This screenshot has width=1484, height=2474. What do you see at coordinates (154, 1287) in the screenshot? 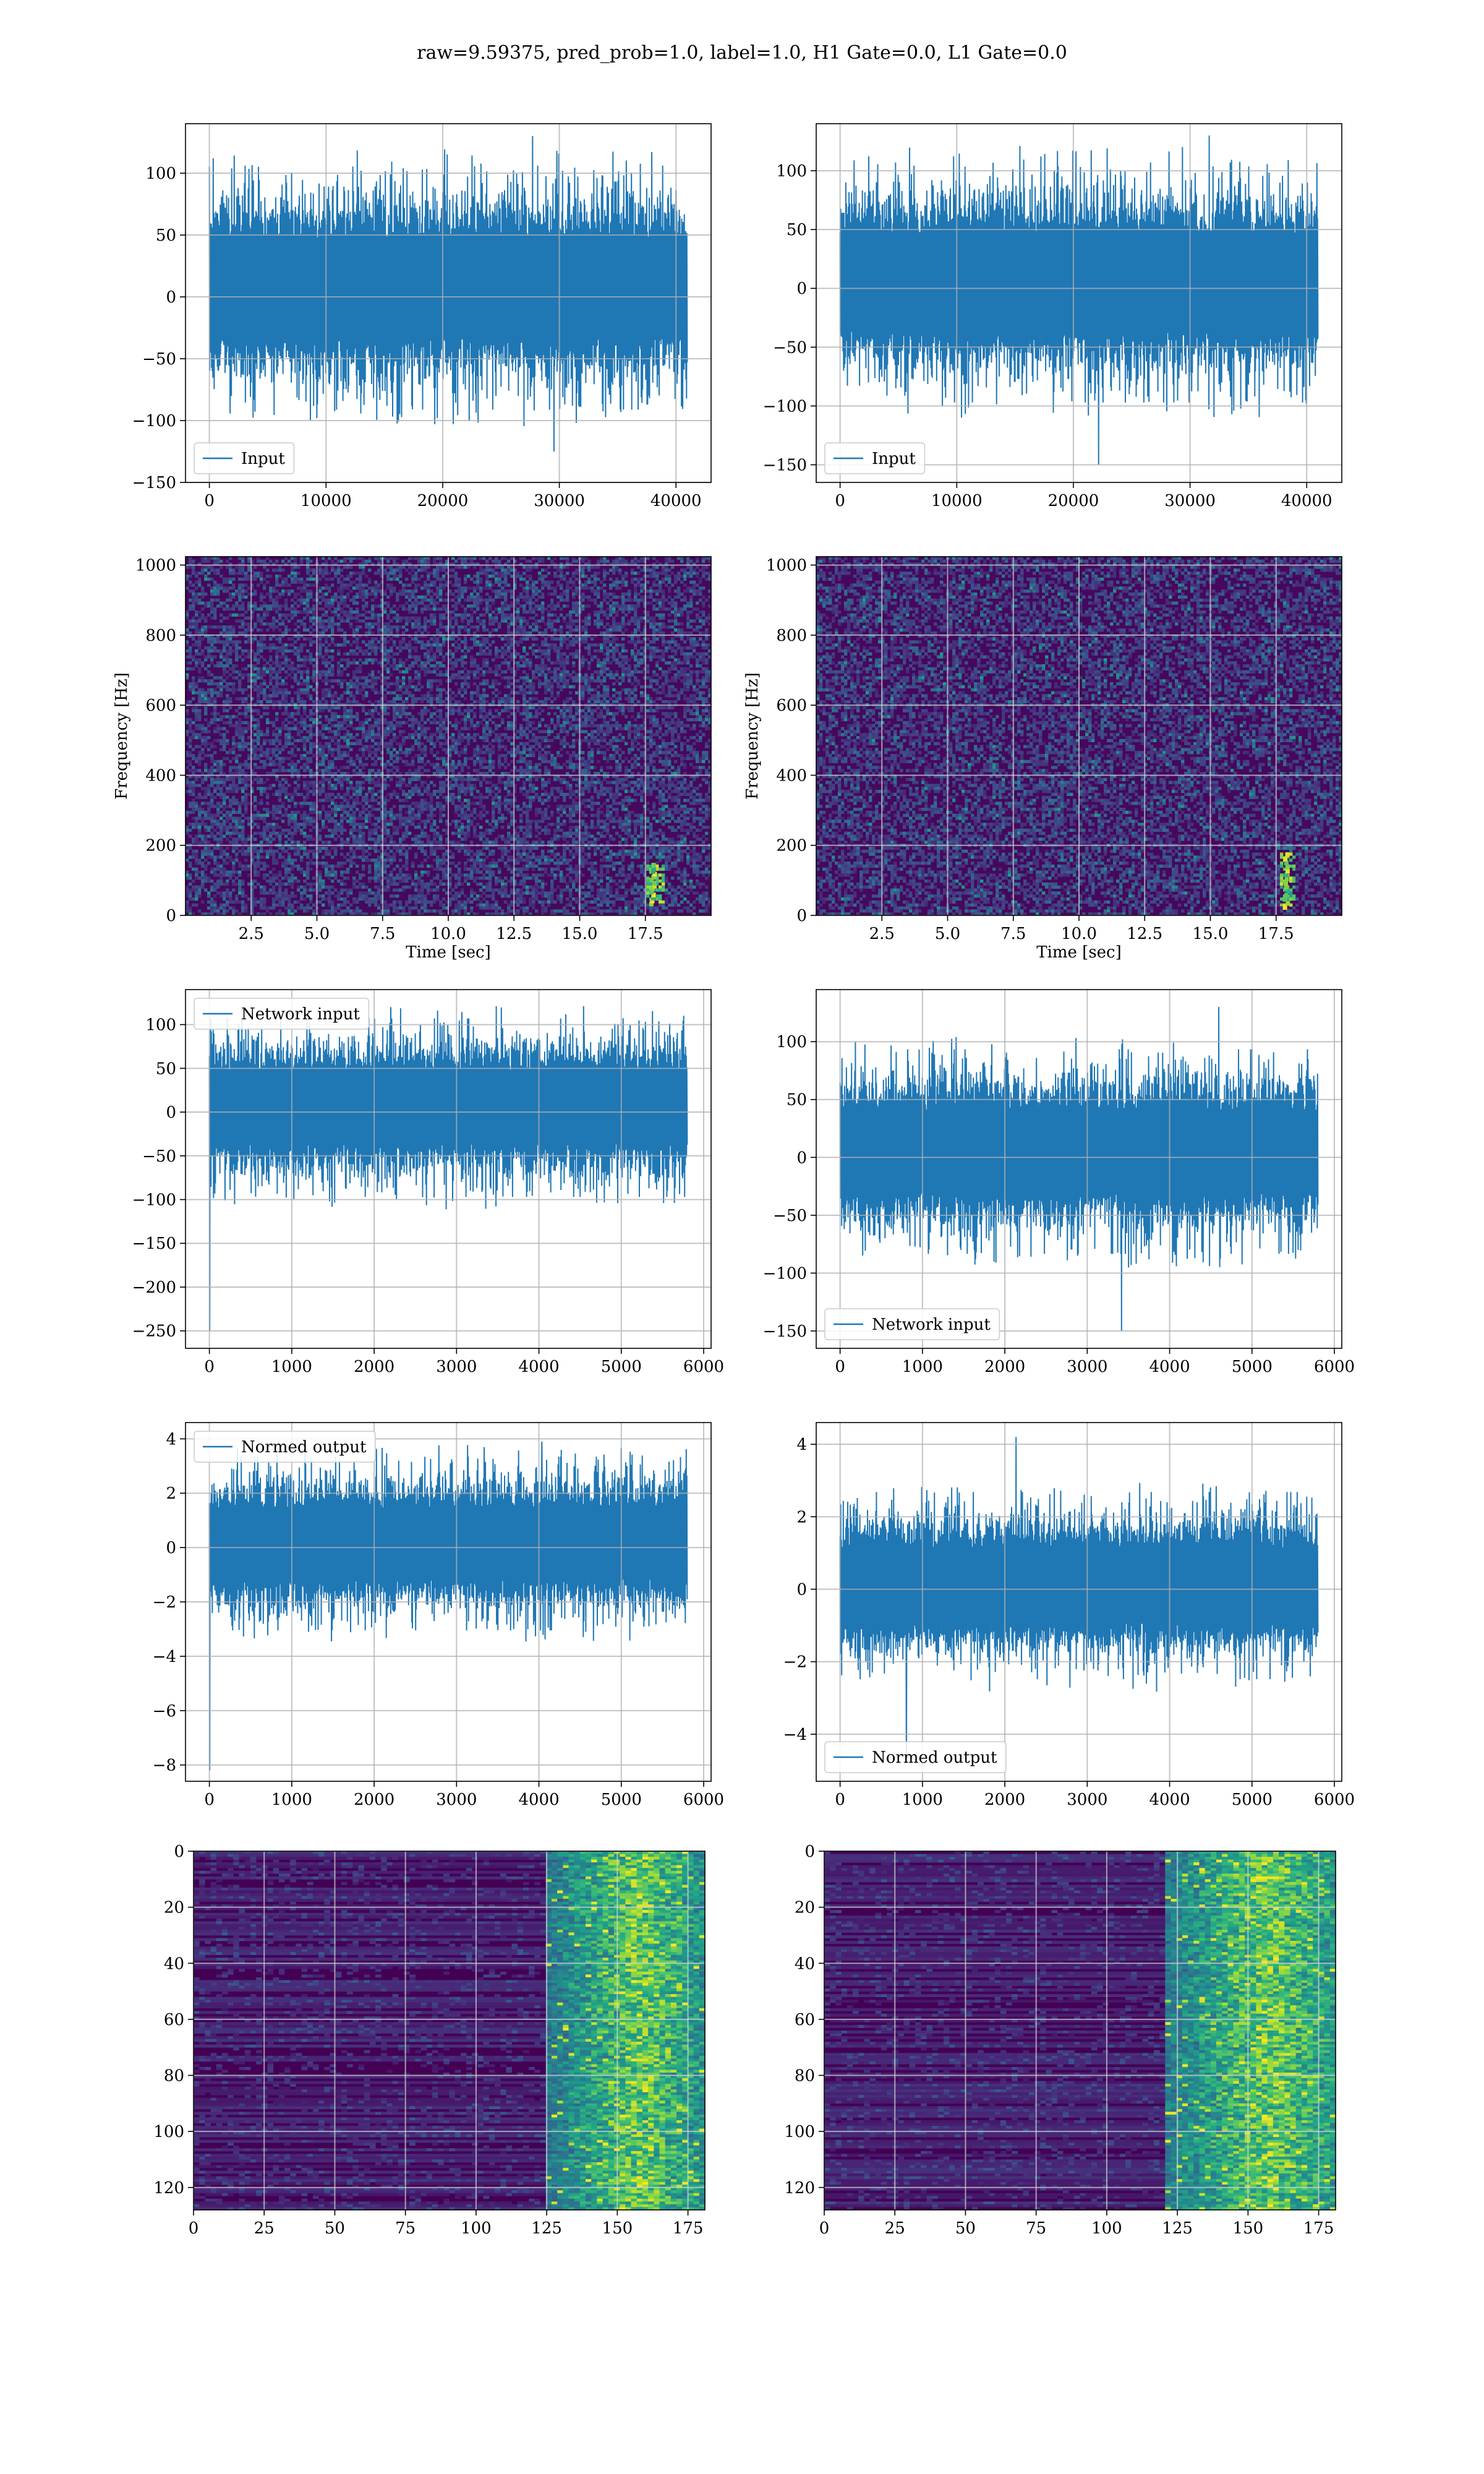
I see `h1-network-input-ytick-label-1: −200` at bounding box center [154, 1287].